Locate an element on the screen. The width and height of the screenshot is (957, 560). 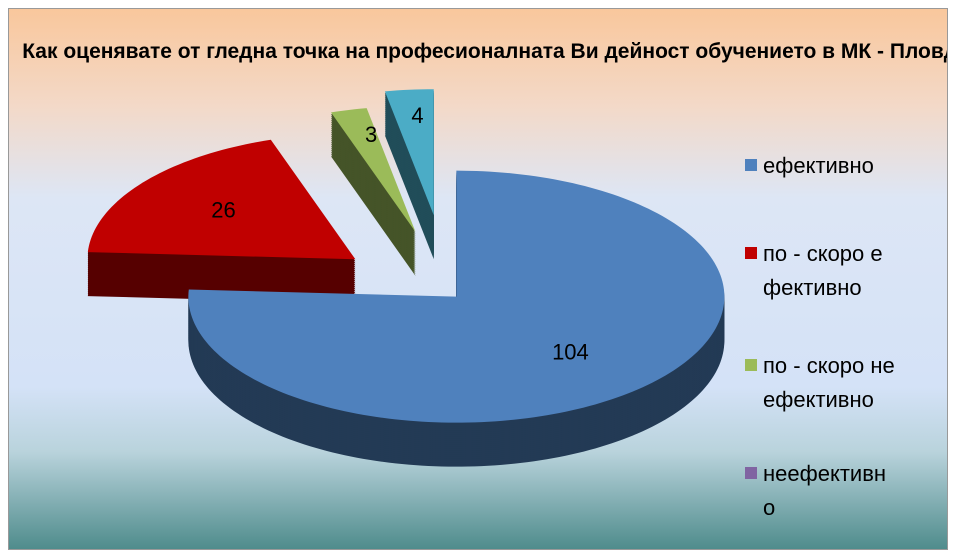
data-label: 104 is located at coordinates (570, 351).